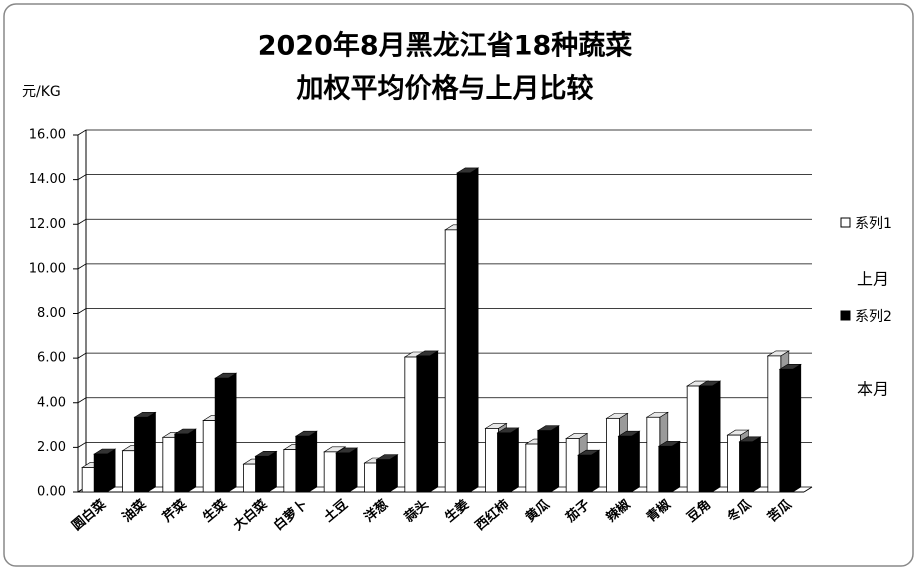  What do you see at coordinates (445, 89) in the screenshot?
I see `chart-title: 加权平均价格与上月比较` at bounding box center [445, 89].